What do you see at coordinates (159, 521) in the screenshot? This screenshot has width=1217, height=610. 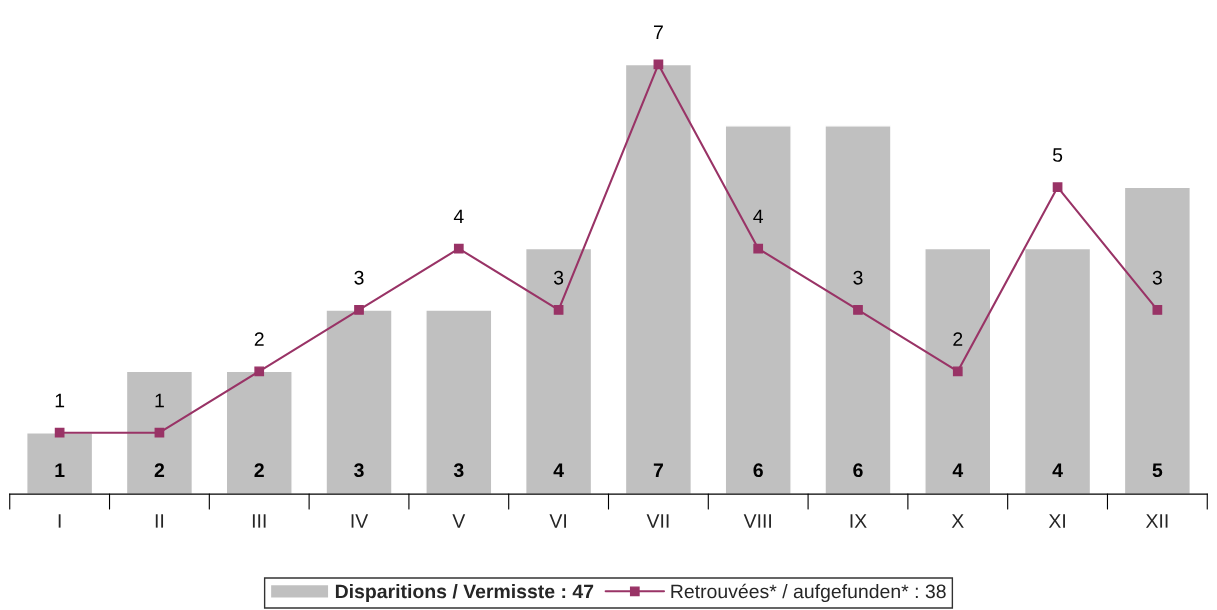 I see `x-tick-label: II` at bounding box center [159, 521].